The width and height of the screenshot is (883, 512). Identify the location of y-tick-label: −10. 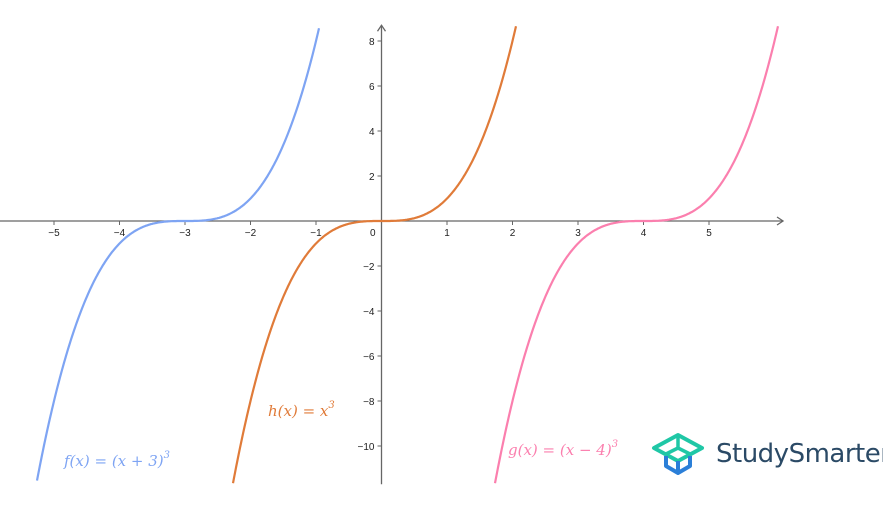
(366, 447).